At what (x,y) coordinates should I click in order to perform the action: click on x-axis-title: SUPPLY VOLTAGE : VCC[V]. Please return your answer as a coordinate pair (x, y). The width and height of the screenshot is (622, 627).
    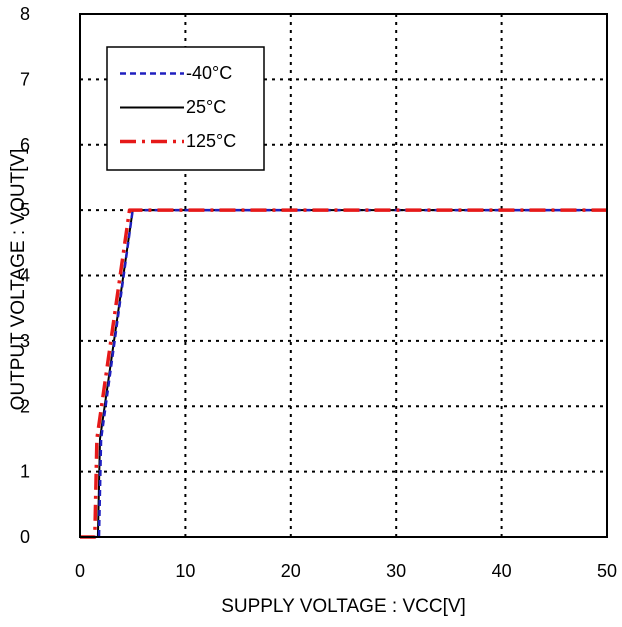
    Looking at the image, I should click on (343, 606).